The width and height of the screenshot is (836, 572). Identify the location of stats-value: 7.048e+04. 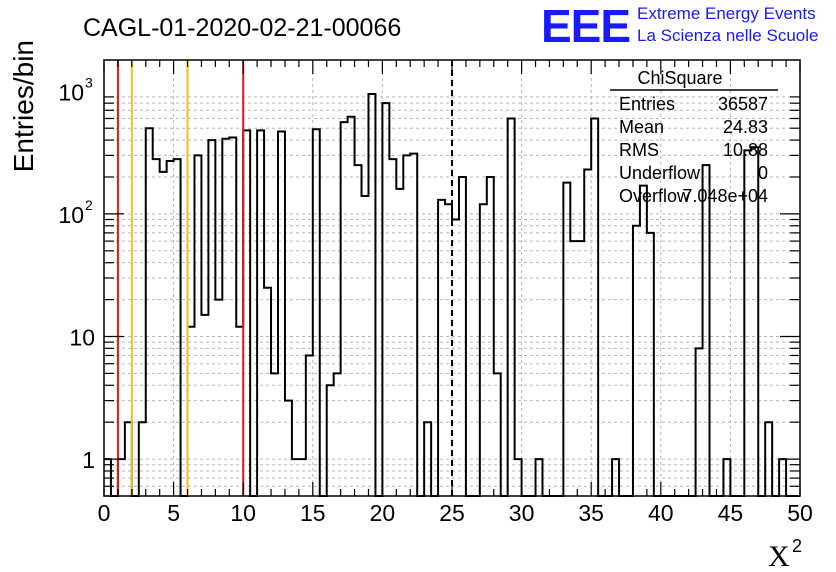
(725, 196).